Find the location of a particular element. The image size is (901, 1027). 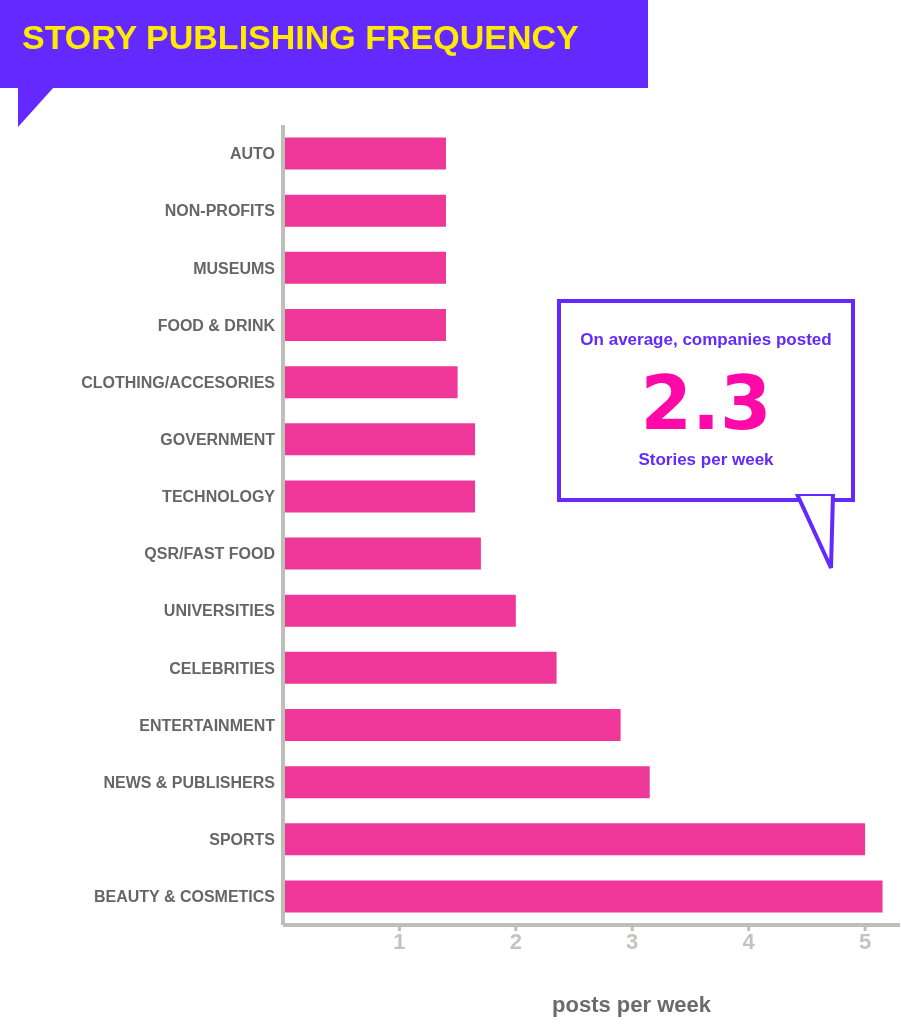

y-tick-label: ENTERTAINMENT is located at coordinates (207, 725).